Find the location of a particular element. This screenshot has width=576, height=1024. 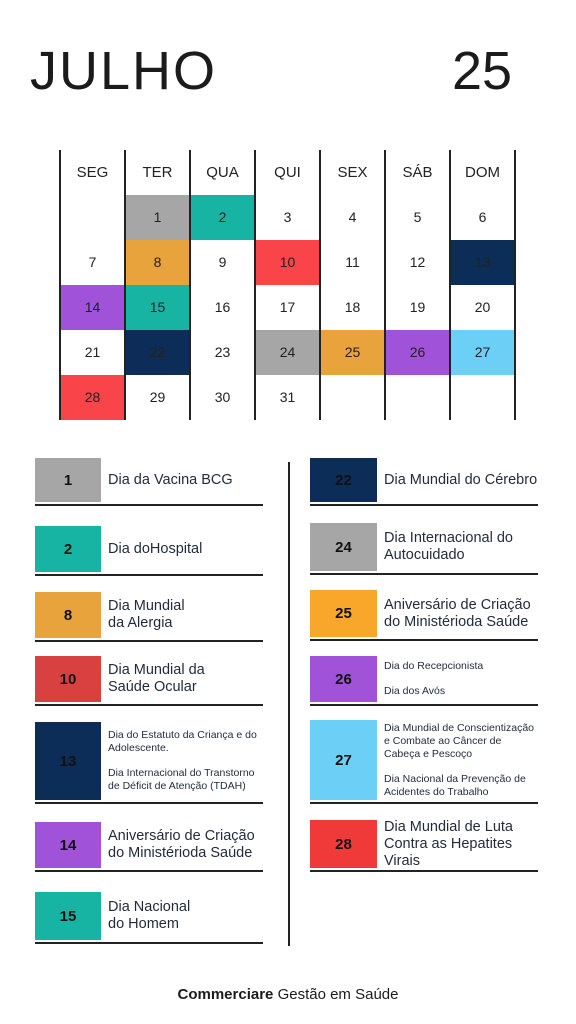

event-text: Dia Nacional do Homem is located at coordinates (188, 916).